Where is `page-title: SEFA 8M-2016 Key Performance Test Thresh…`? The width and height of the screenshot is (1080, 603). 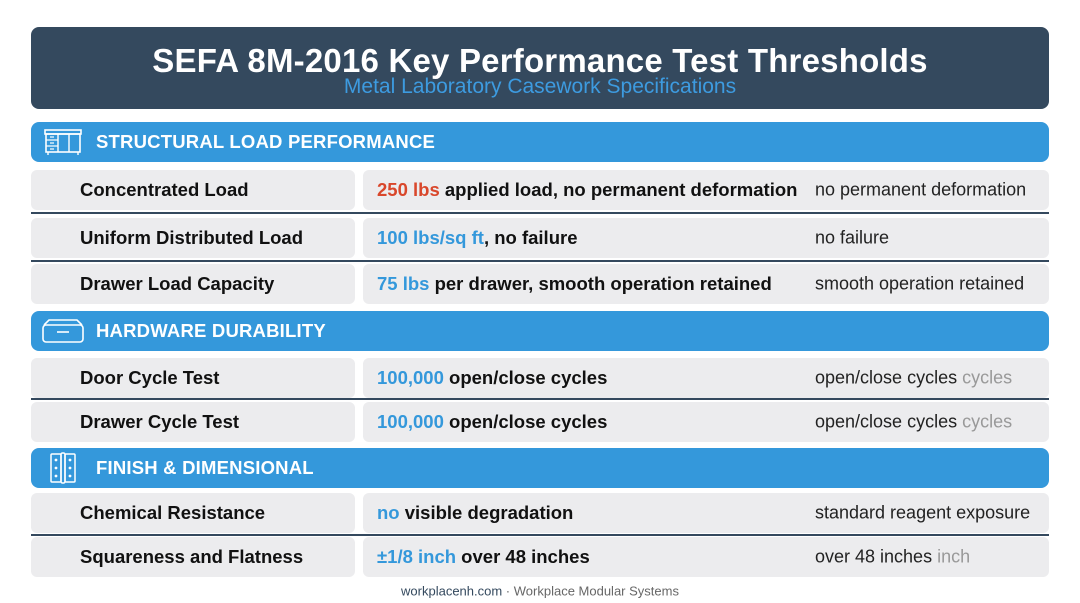
page-title: SEFA 8M-2016 Key Performance Test Thresh… is located at coordinates (540, 60).